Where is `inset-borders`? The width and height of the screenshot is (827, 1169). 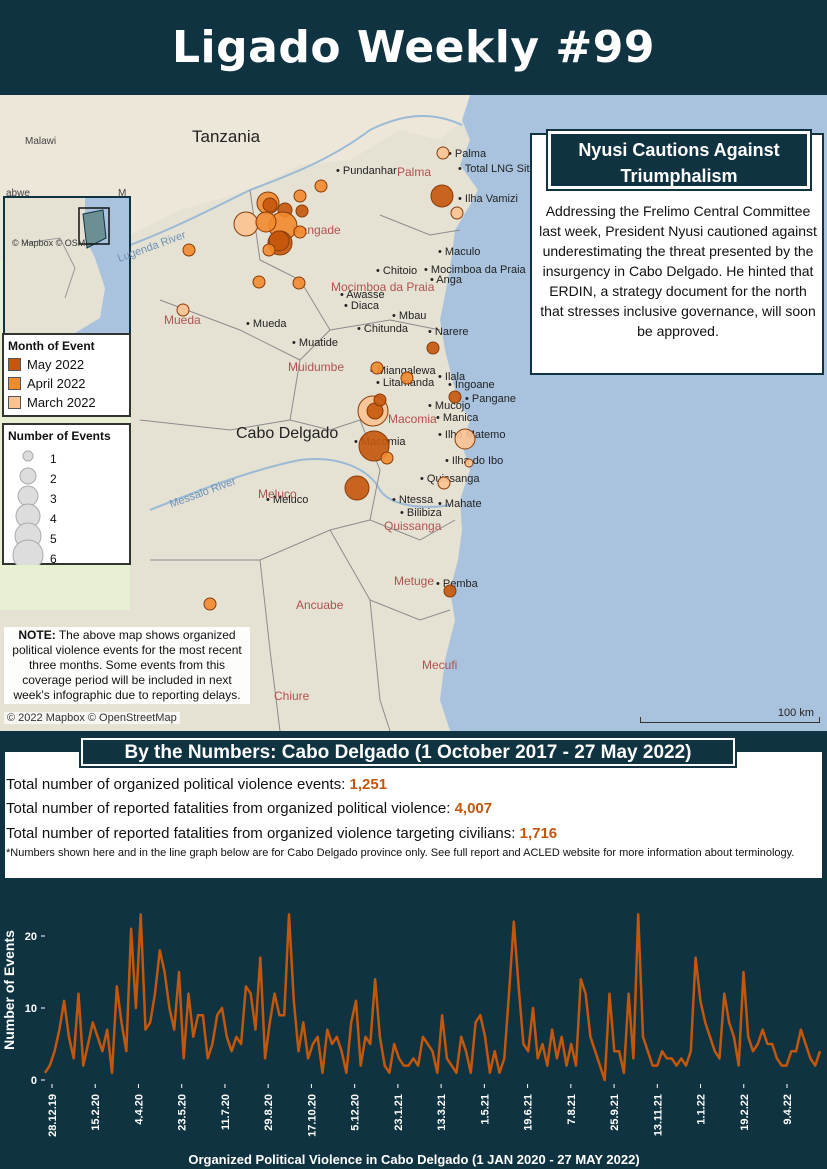
inset-borders is located at coordinates (50, 268).